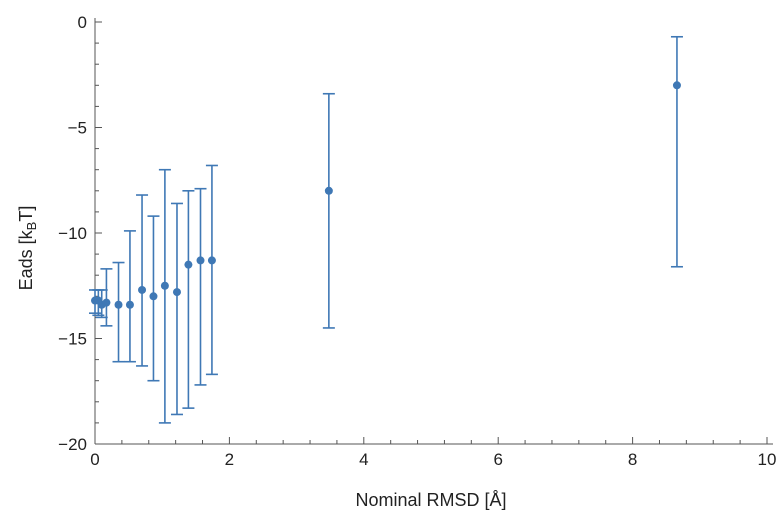 The width and height of the screenshot is (779, 512). What do you see at coordinates (94, 459) in the screenshot?
I see `x-tick-label: 0` at bounding box center [94, 459].